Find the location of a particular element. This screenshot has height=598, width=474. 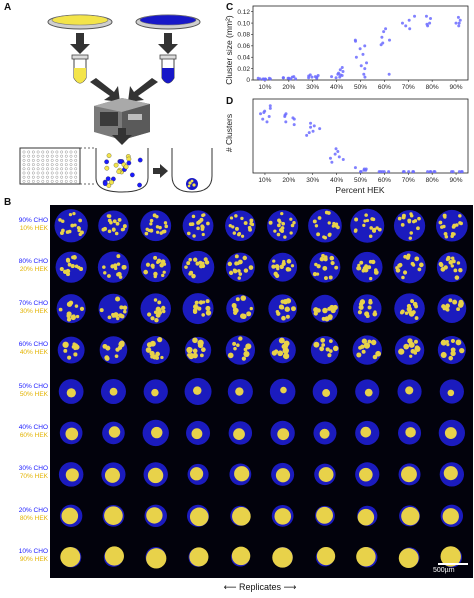

x-tick-label: 90% is located at coordinates (456, 180).